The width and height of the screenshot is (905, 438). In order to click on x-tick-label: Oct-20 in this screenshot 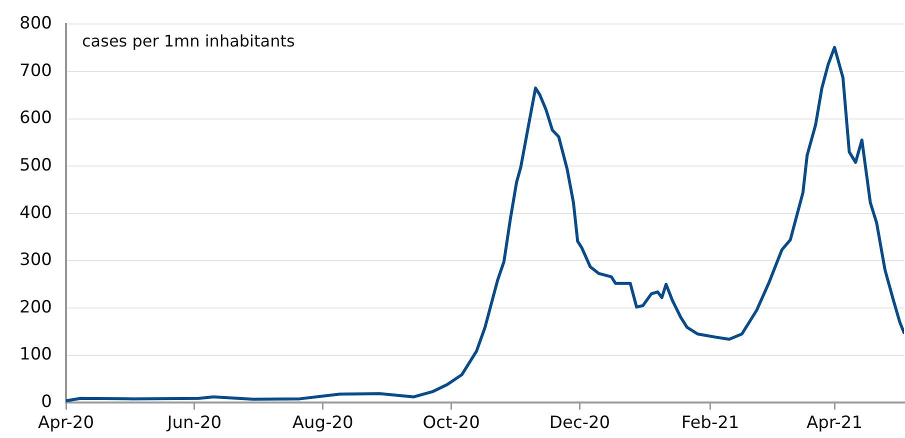, I will do `click(451, 423)`.